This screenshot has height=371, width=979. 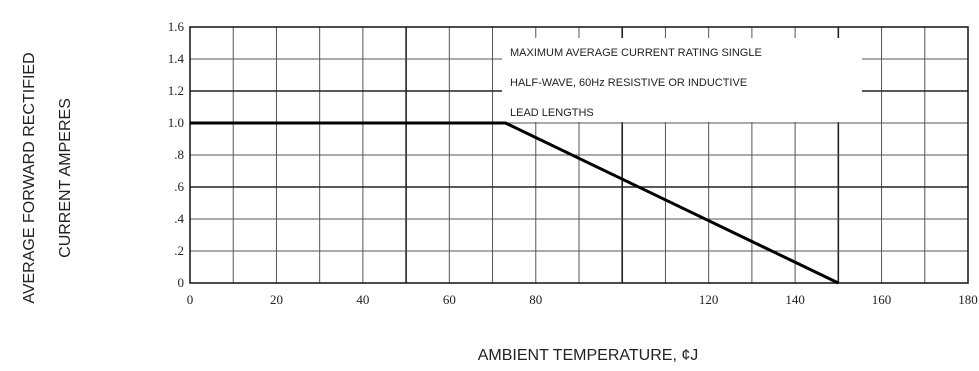 What do you see at coordinates (795, 299) in the screenshot?
I see `x-tick-label: 140` at bounding box center [795, 299].